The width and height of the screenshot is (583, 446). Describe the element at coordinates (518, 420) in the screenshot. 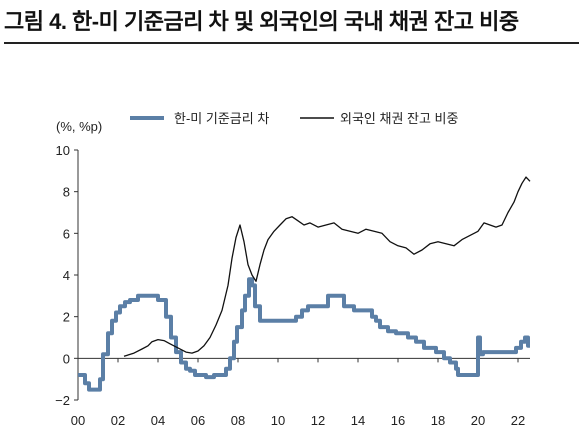

I see `x-tick-label: 22` at that location.